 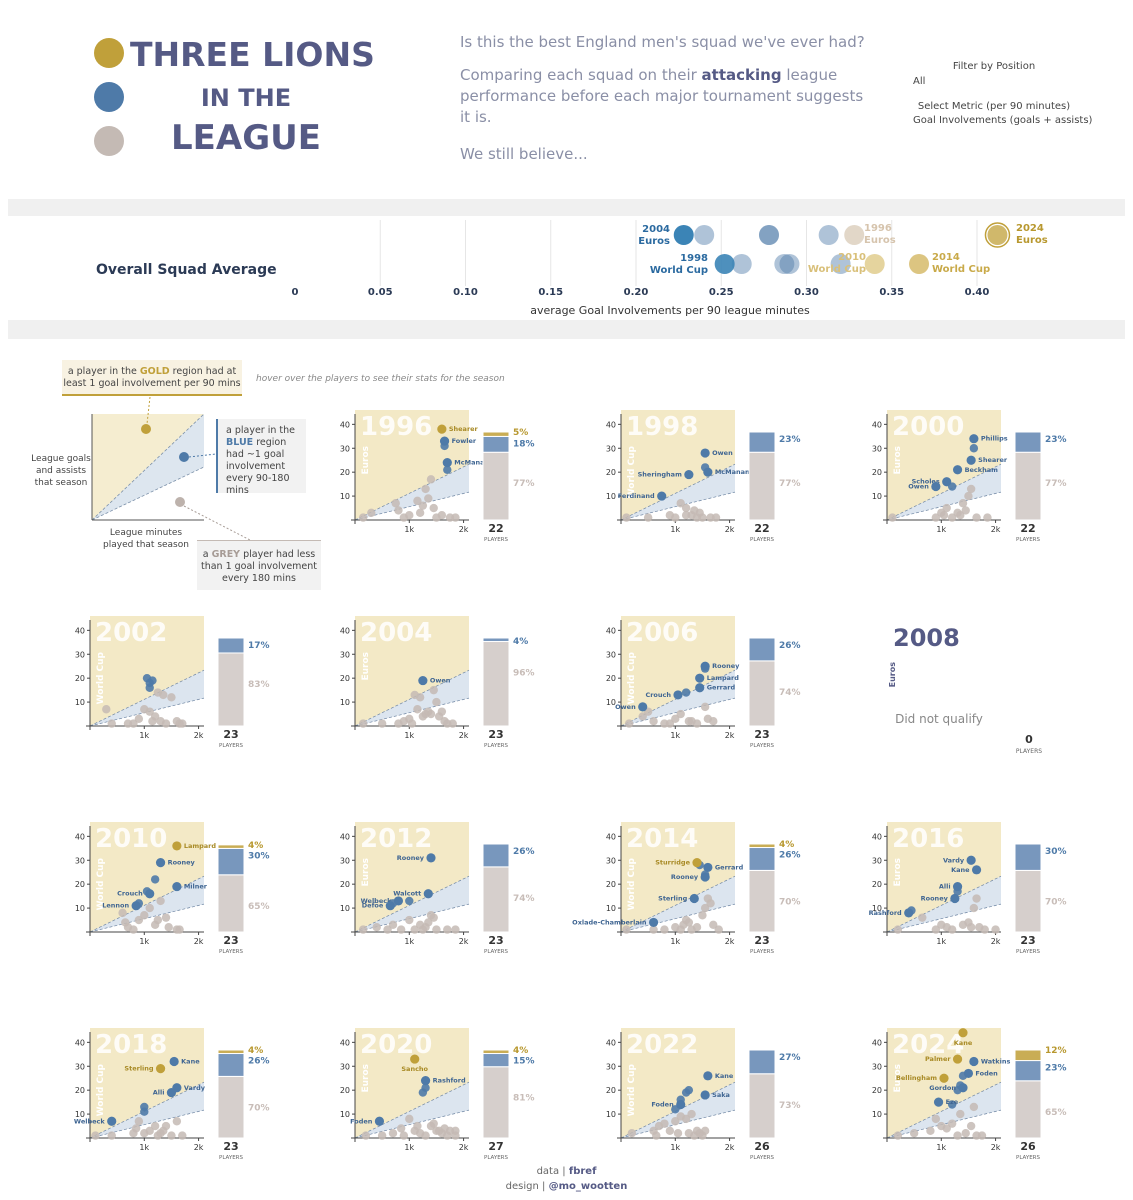 What do you see at coordinates (971, 860) in the screenshot?
I see `player-point-vardy` at bounding box center [971, 860].